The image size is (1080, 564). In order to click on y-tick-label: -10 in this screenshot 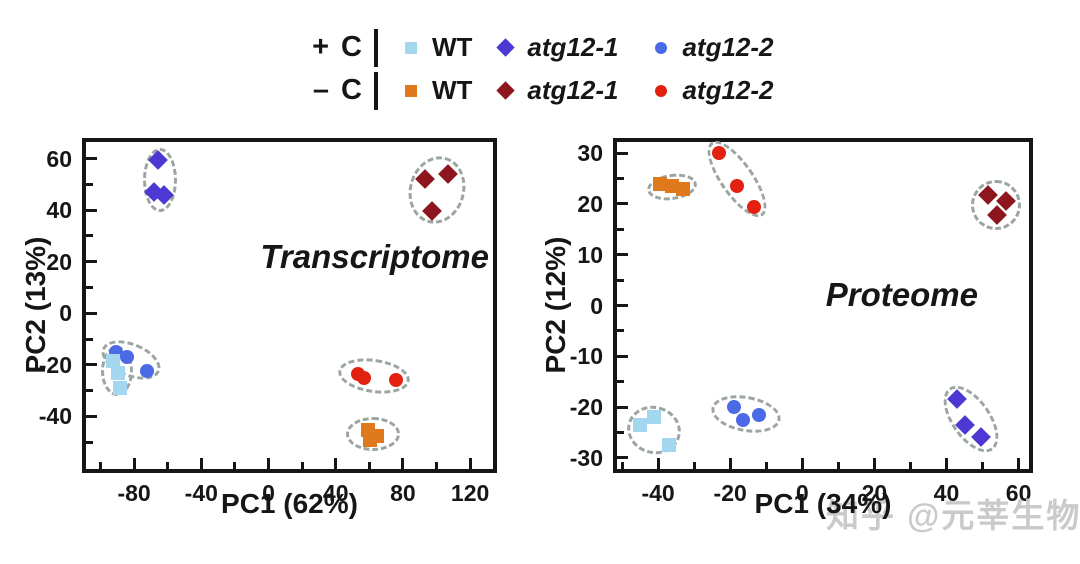, I will do `click(586, 356)`.